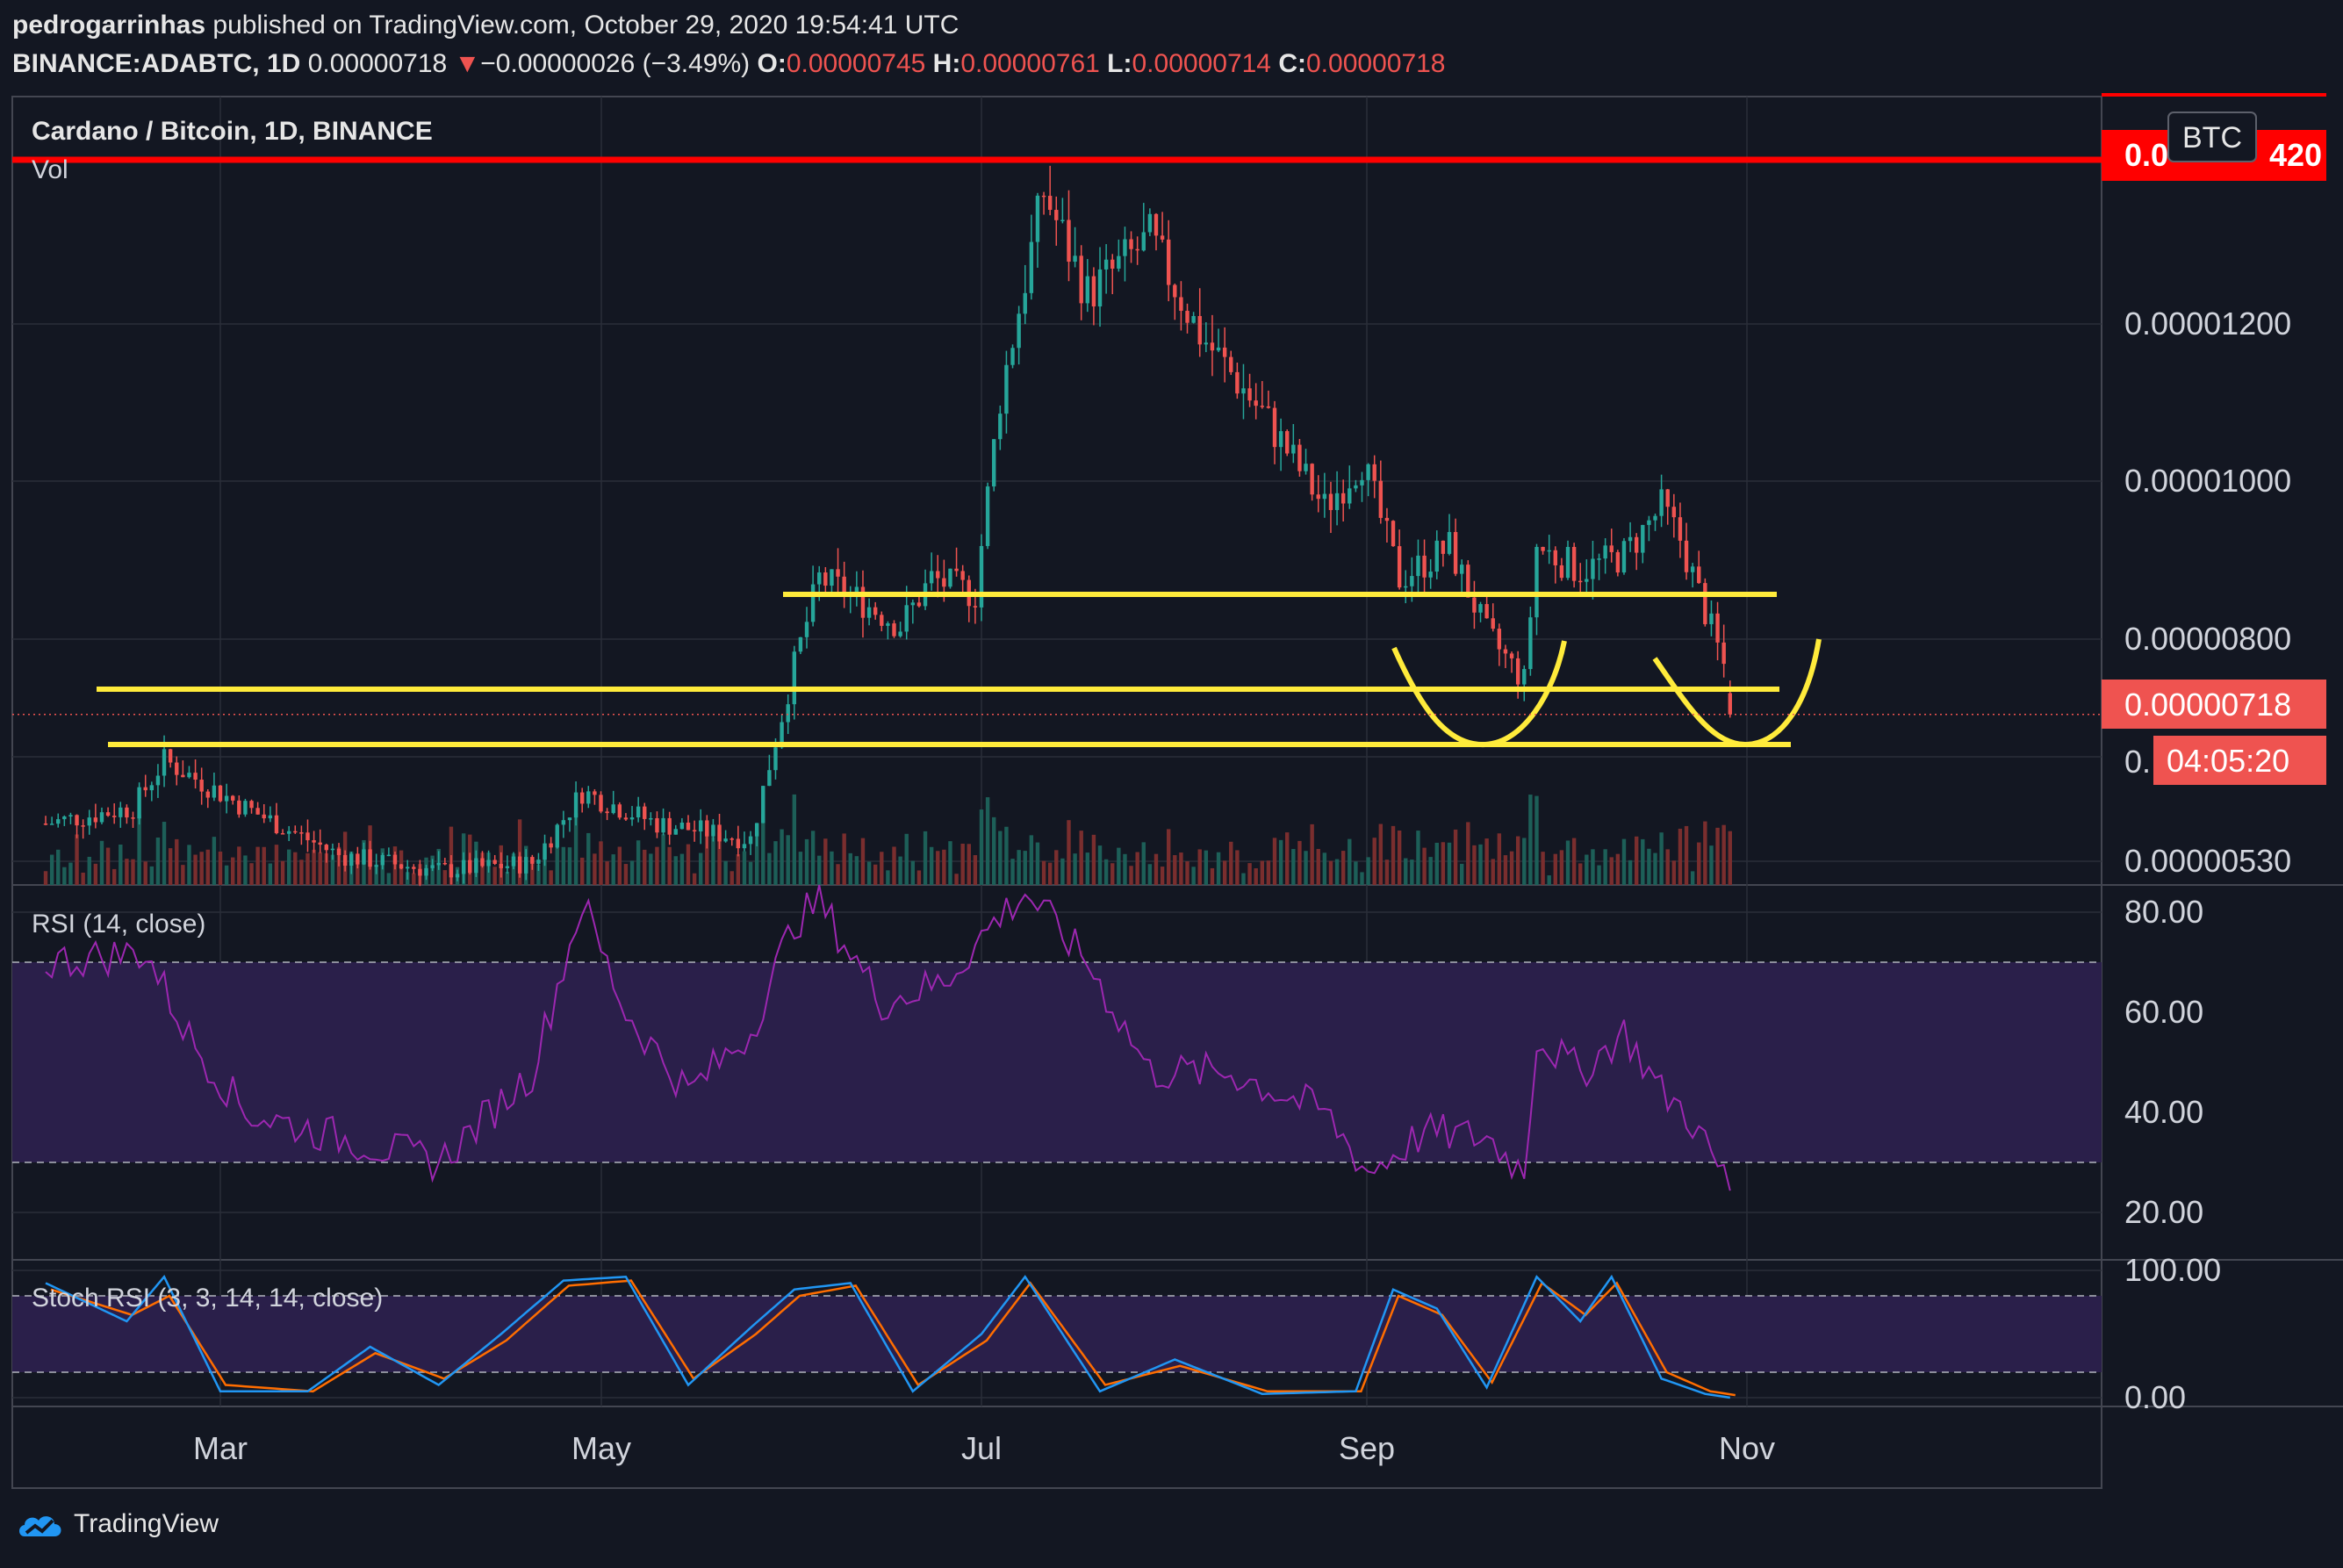  What do you see at coordinates (1606, 693) in the screenshot?
I see `drawings` at bounding box center [1606, 693].